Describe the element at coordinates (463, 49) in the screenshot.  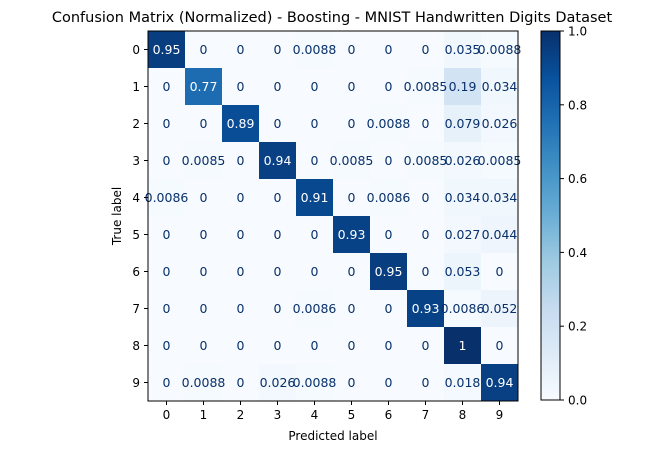
I see `cell-value-label: 0.035` at that location.